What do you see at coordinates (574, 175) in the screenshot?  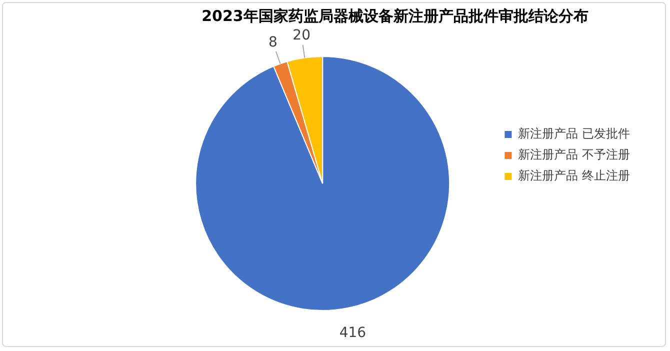 I see `legend-label: 新注册产品 终止注册` at bounding box center [574, 175].